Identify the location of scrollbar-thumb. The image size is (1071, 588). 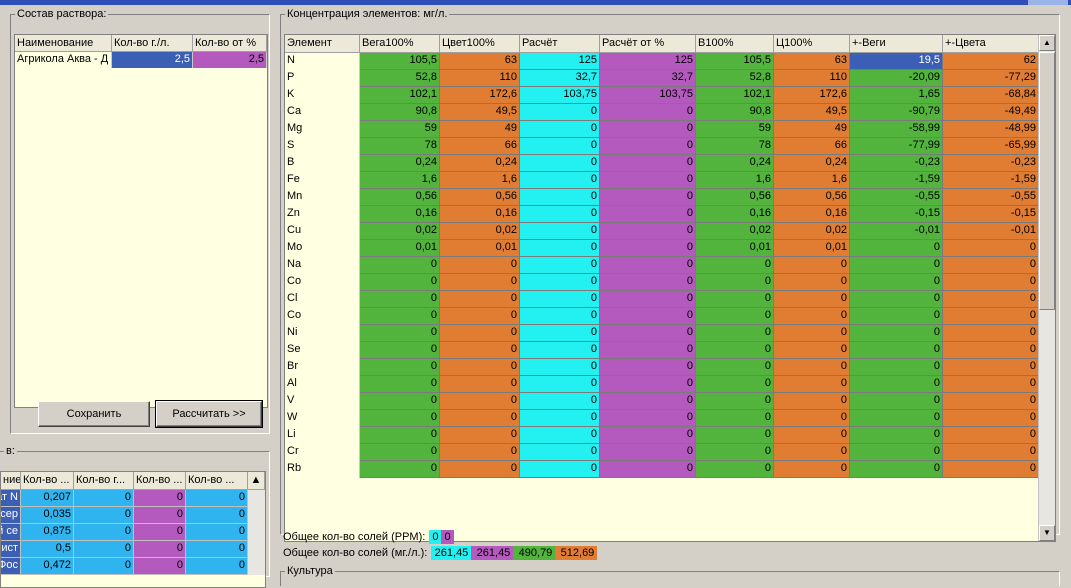
(1047, 181).